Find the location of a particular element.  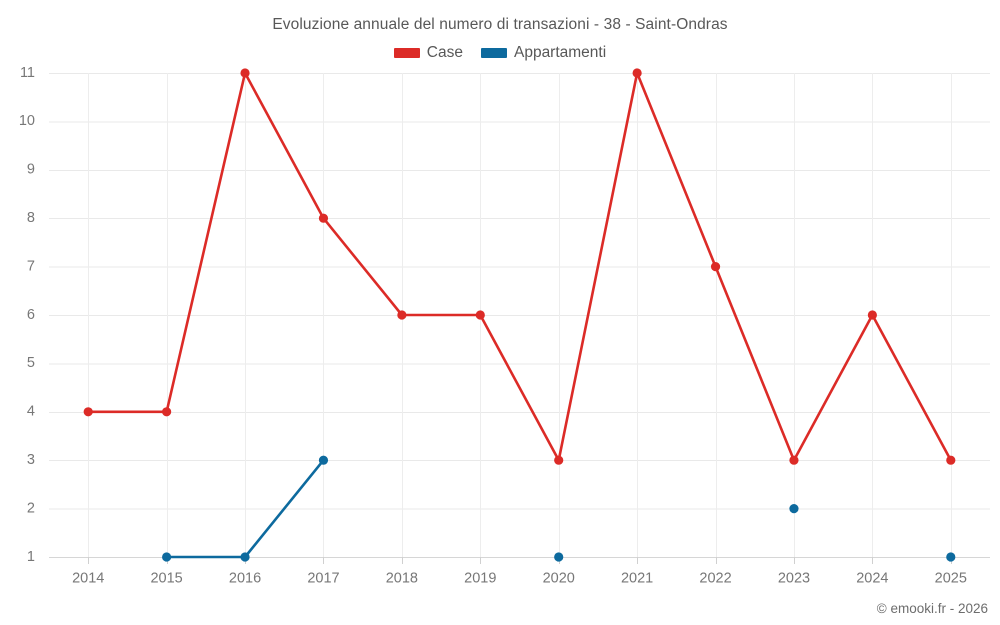

data-point-appartamenti-2017 is located at coordinates (323, 460).